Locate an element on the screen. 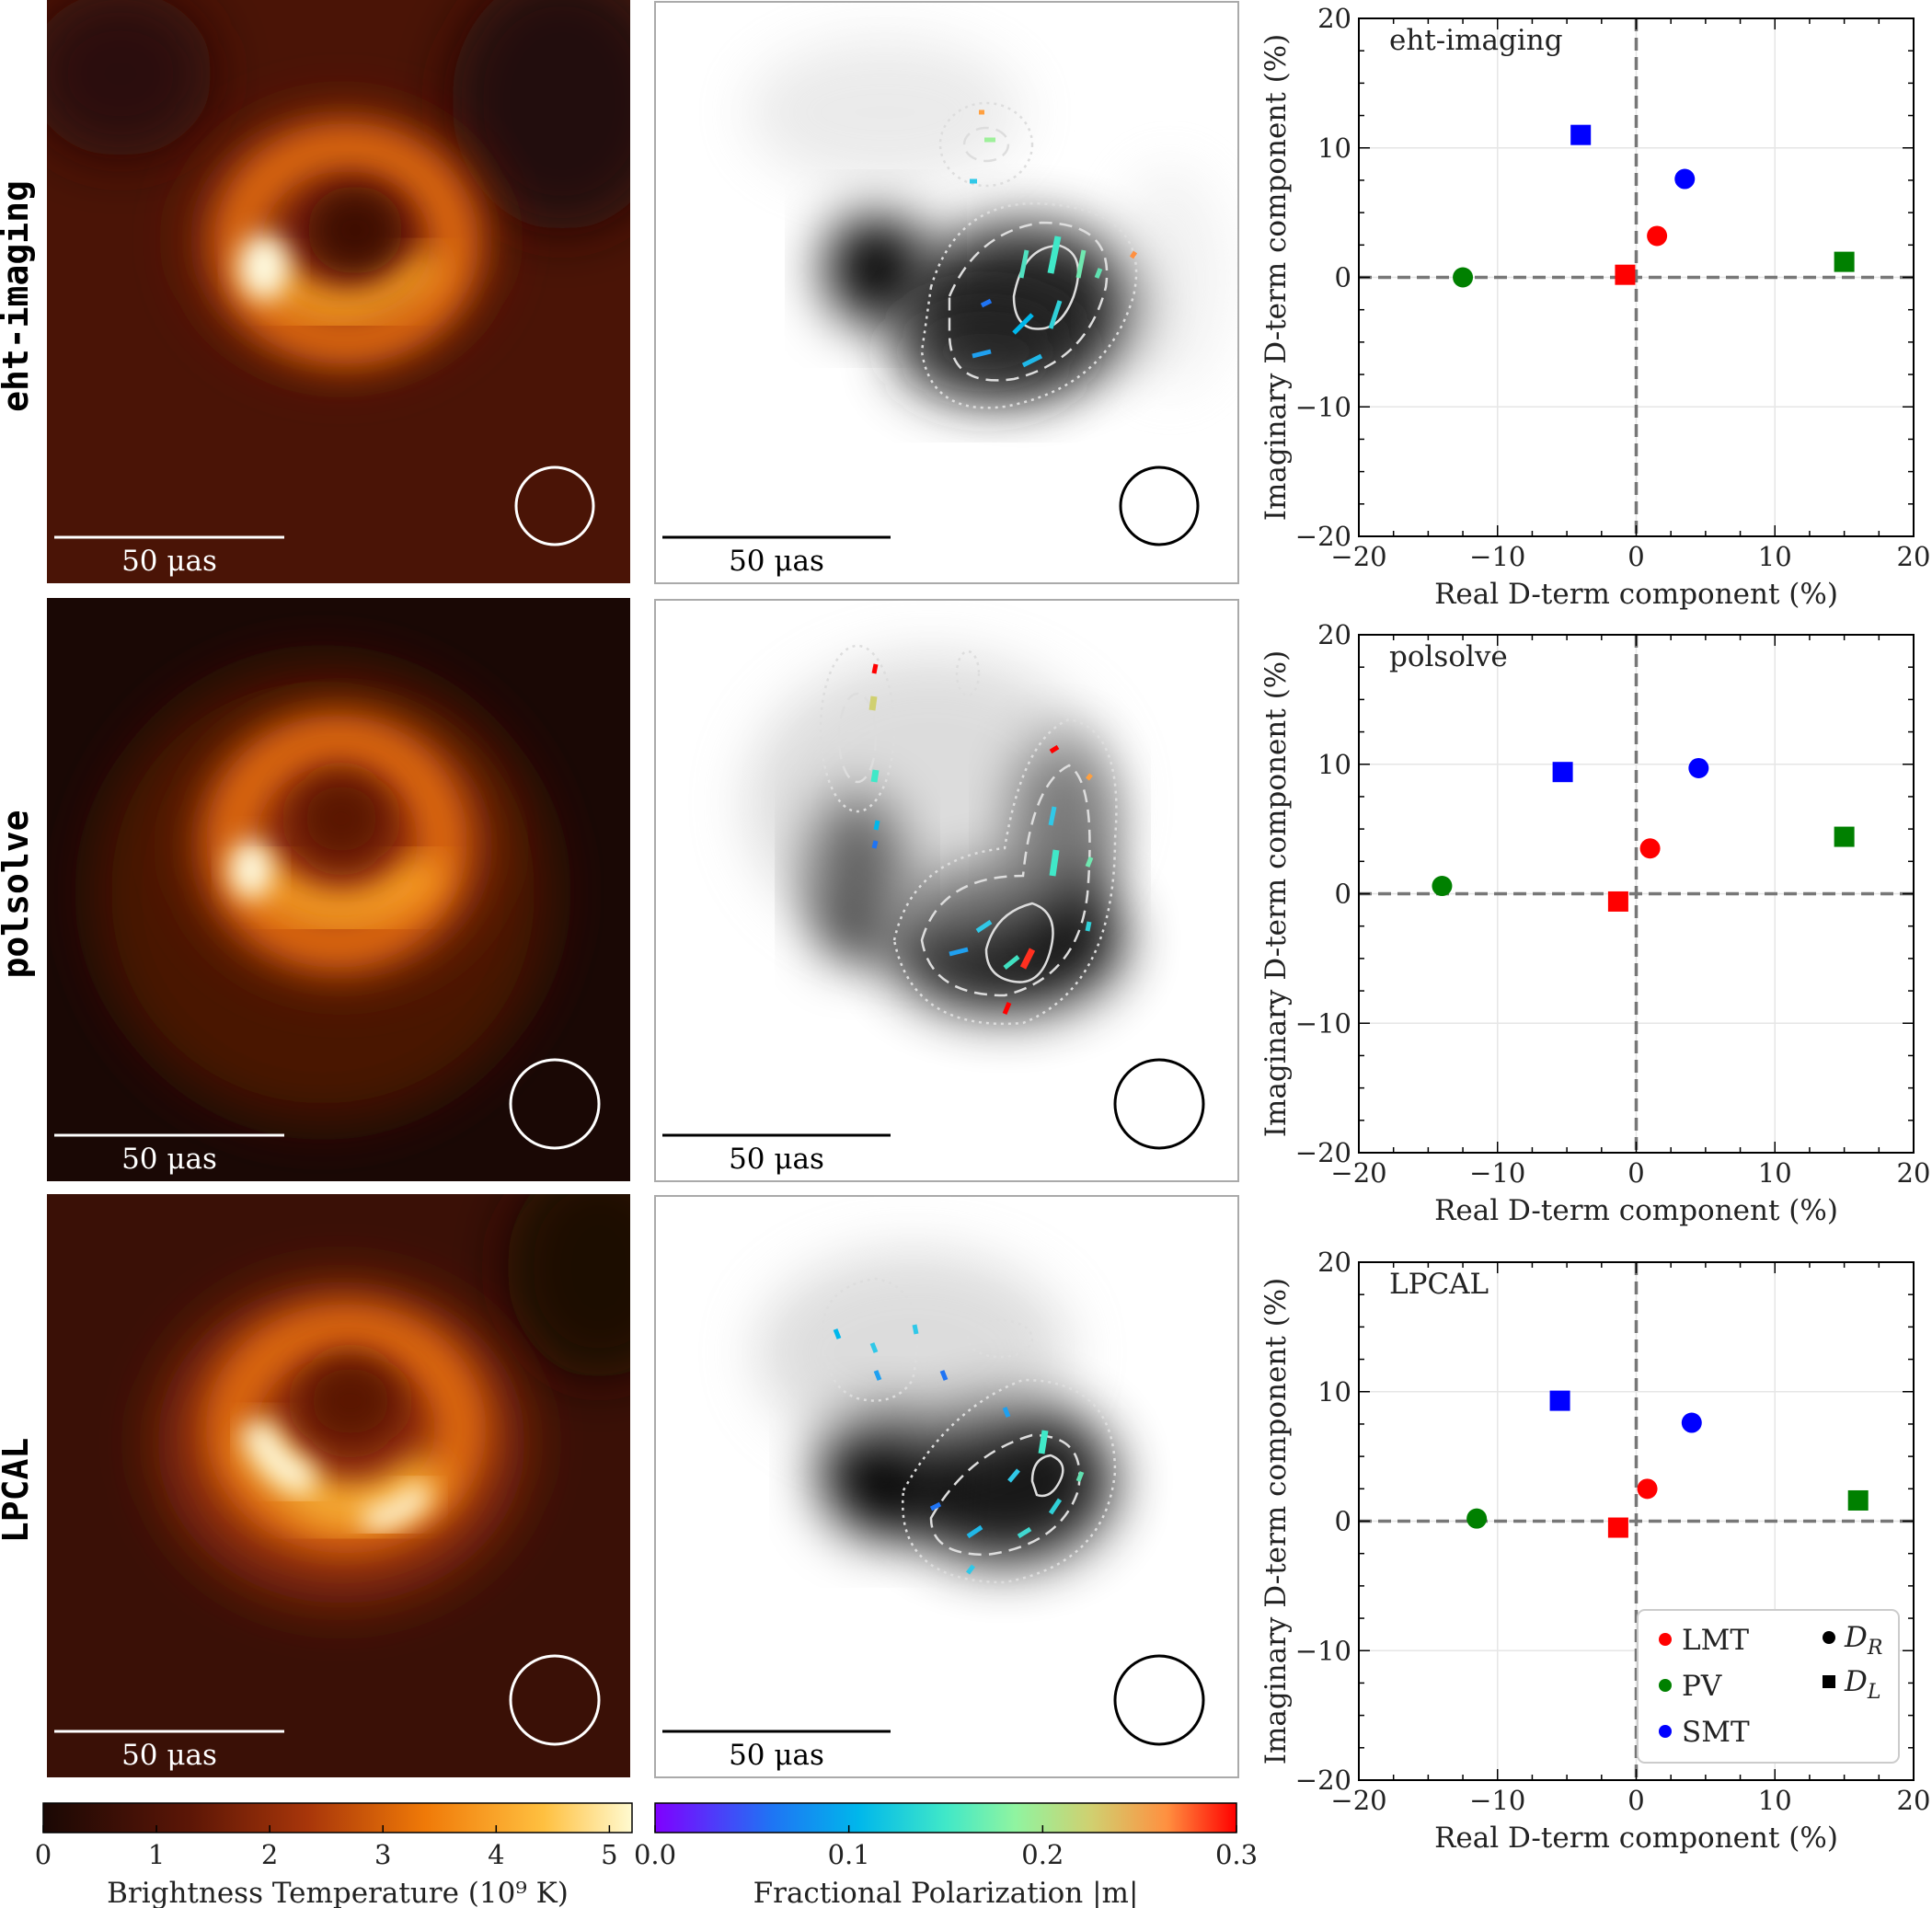  polarization-image-polsolve: 50 μas is located at coordinates (947, 890).